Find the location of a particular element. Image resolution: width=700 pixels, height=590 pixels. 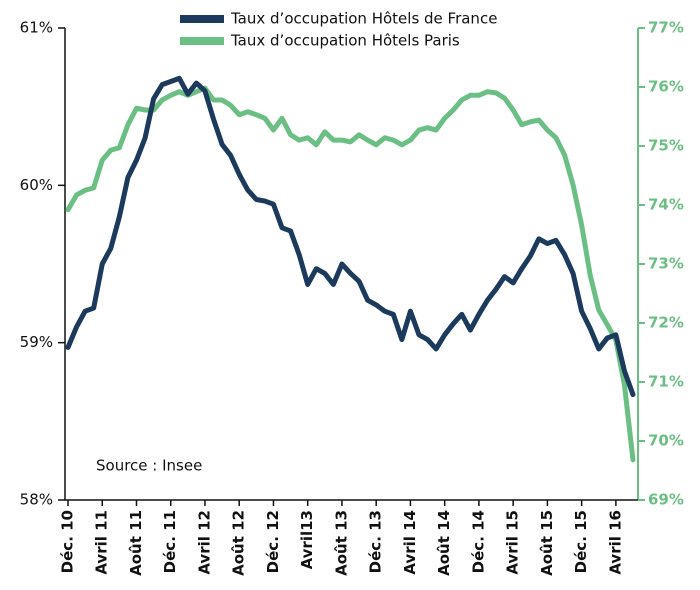

y2-tick-label: 77% is located at coordinates (666, 28).